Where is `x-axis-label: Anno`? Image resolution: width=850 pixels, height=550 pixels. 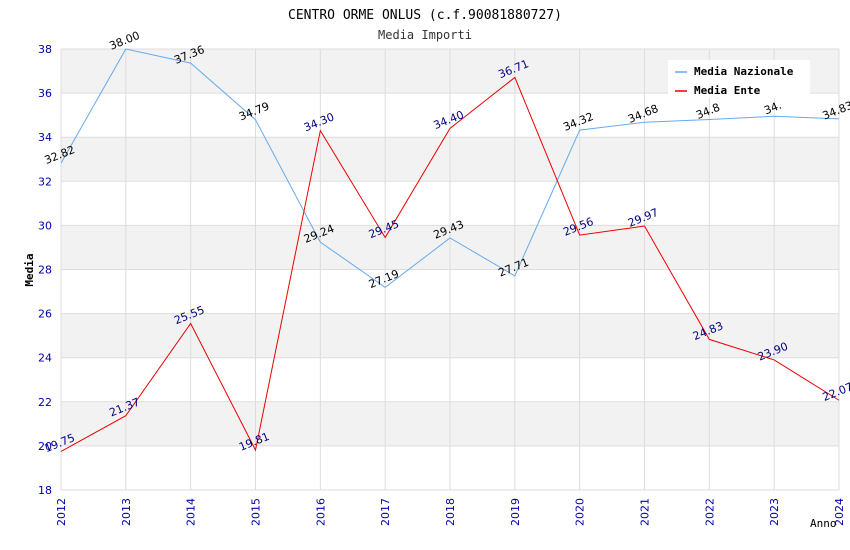 x-axis-label: Anno is located at coordinates (823, 523).